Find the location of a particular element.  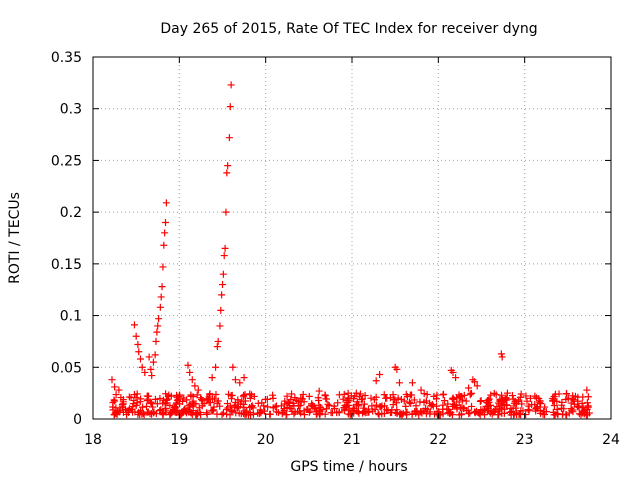

x-tick-label: 22 is located at coordinates (438, 440).